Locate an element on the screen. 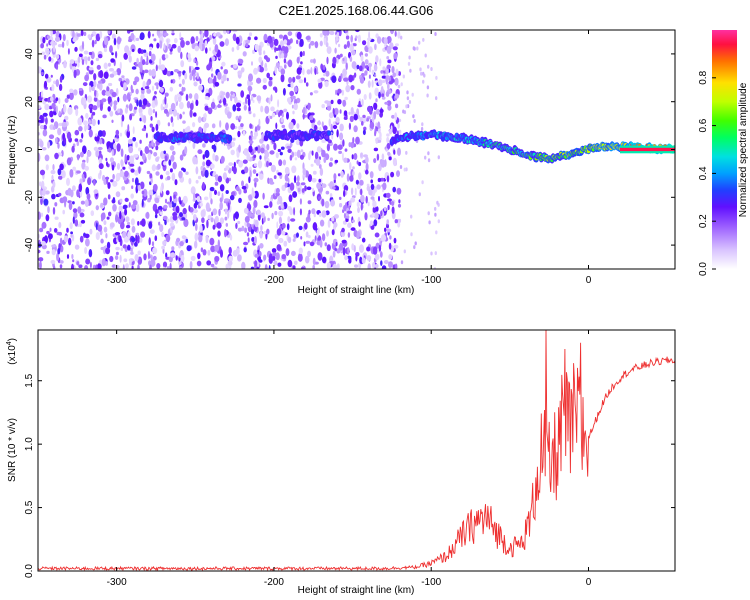 The width and height of the screenshot is (750, 600). snr-x-axis-label: Height of straight line (km) is located at coordinates (356, 590).